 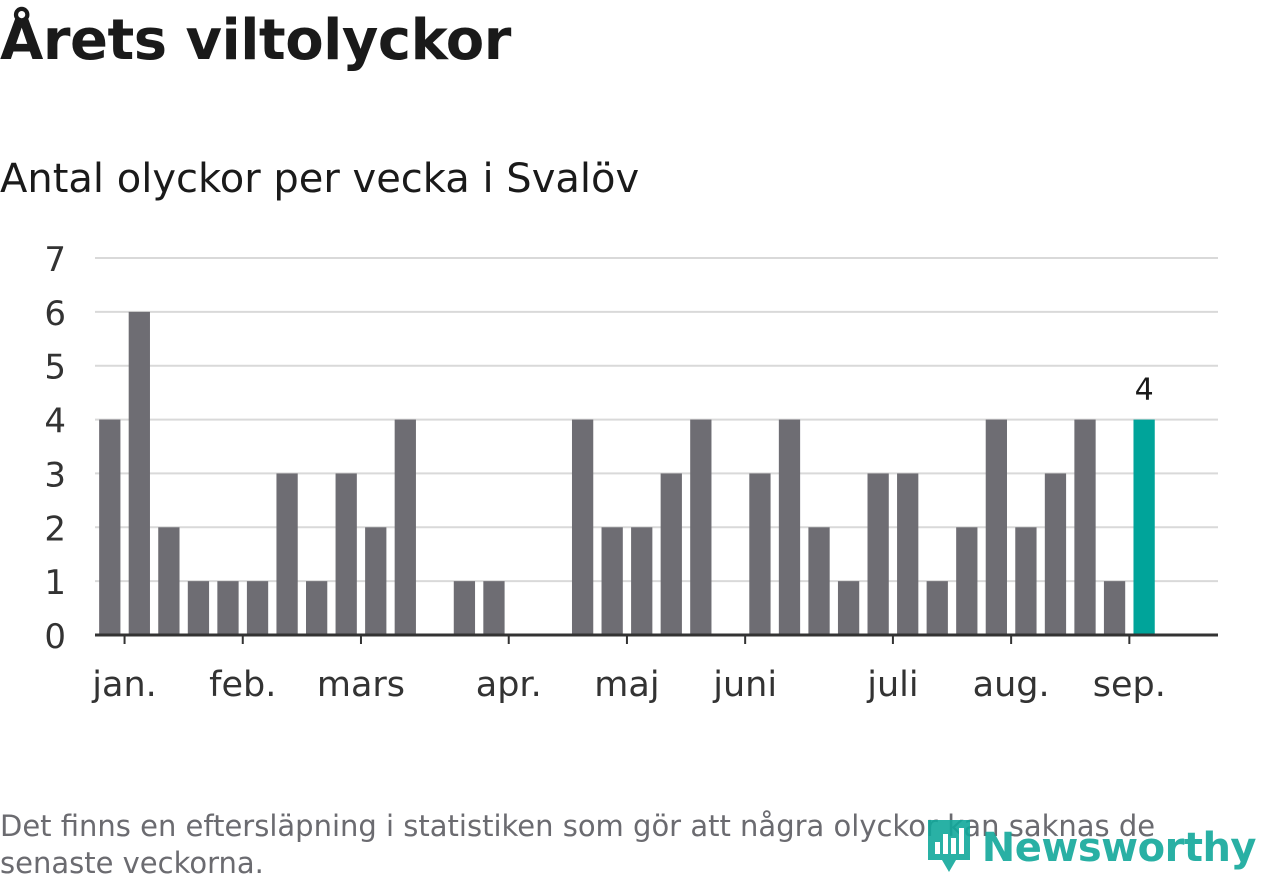 What do you see at coordinates (55, 448) in the screenshot?
I see `y-axis-ticks: 0 1 2 3 4 5 6 7` at bounding box center [55, 448].